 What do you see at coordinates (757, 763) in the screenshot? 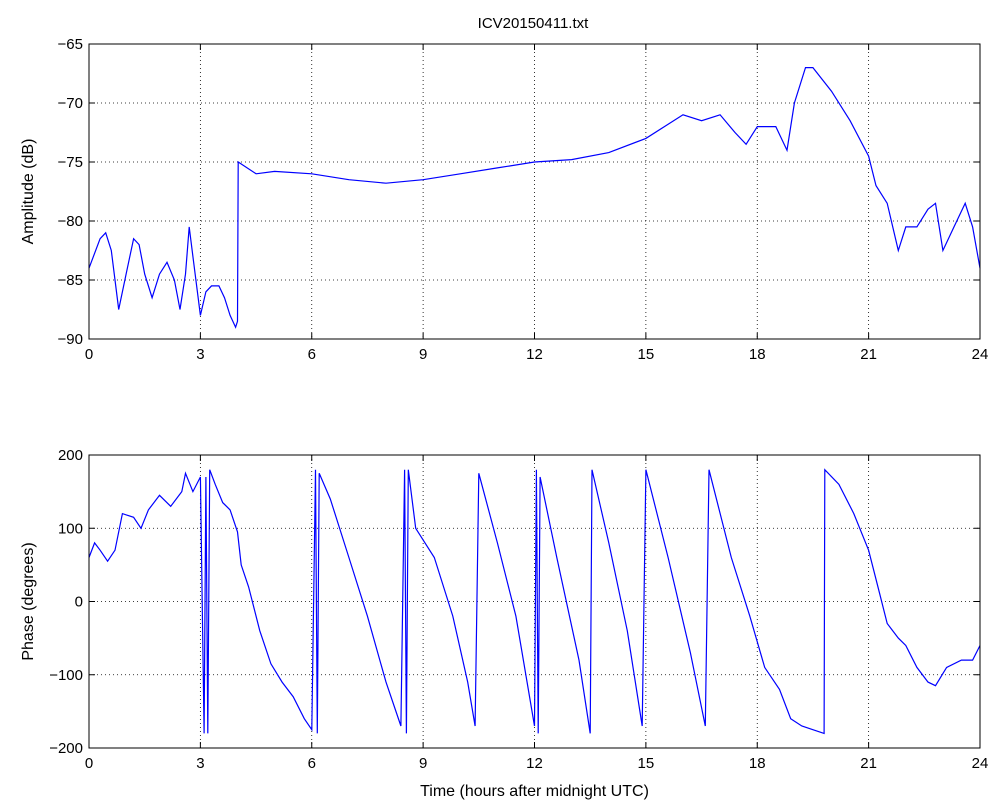
I see `phase-xtick-label: 18` at bounding box center [757, 763].